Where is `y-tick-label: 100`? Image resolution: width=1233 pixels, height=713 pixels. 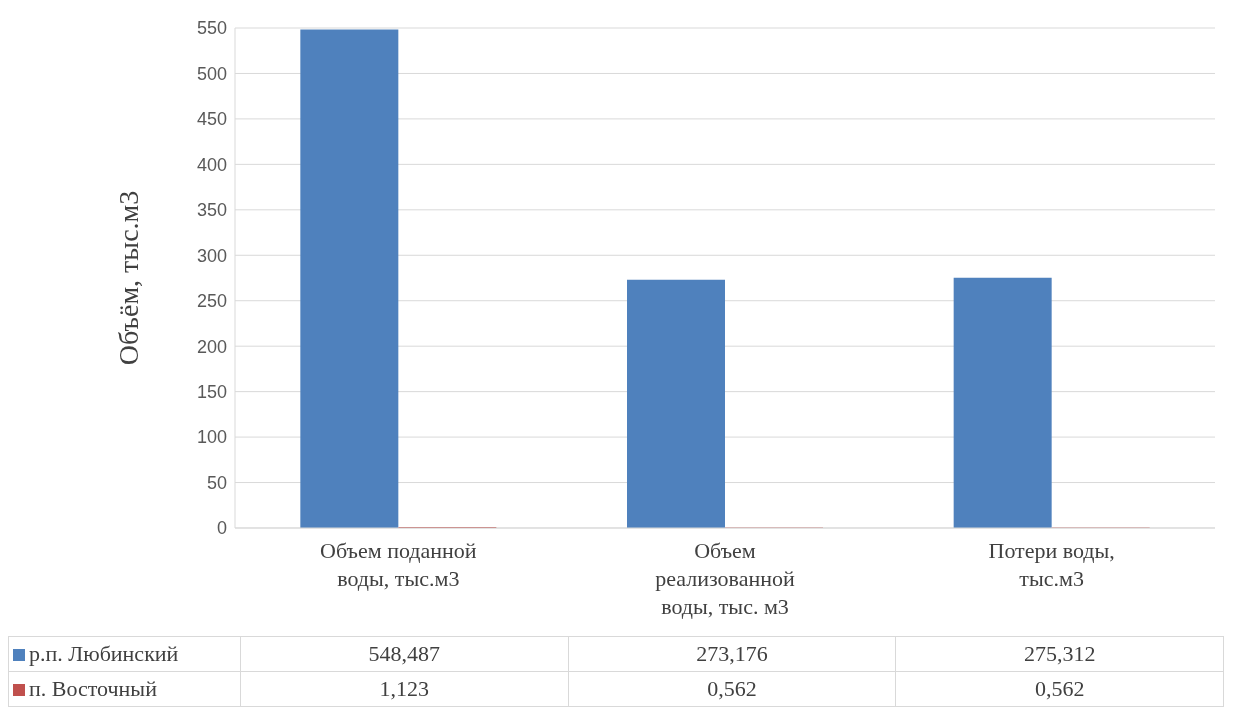 y-tick-label: 100 is located at coordinates (211, 437).